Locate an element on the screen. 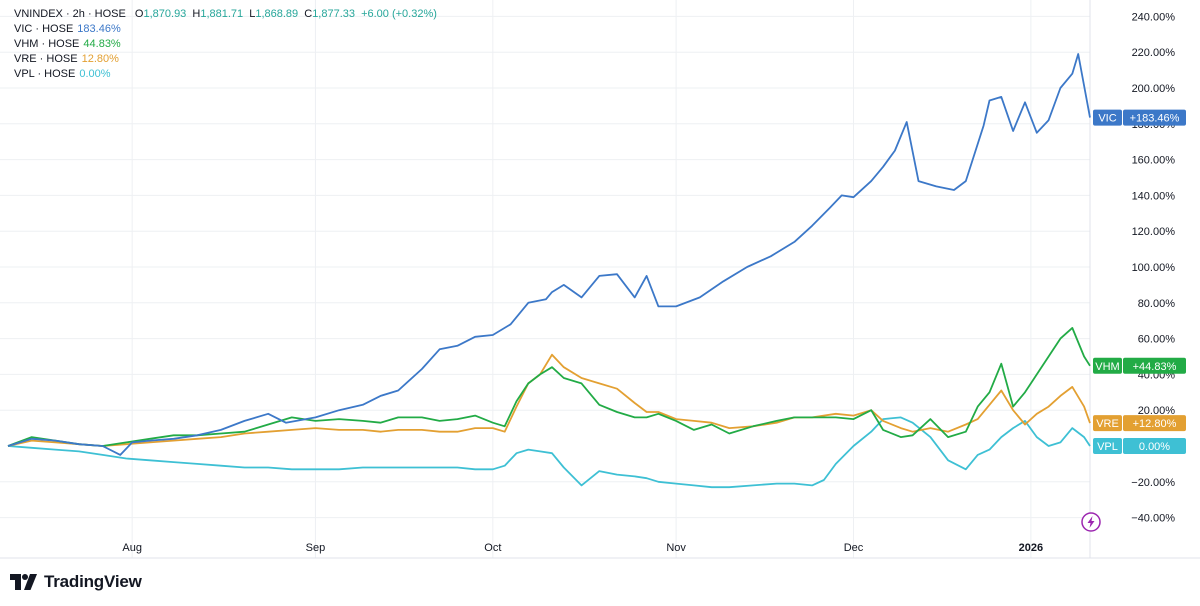  x-tick-label: Nov is located at coordinates (676, 548).